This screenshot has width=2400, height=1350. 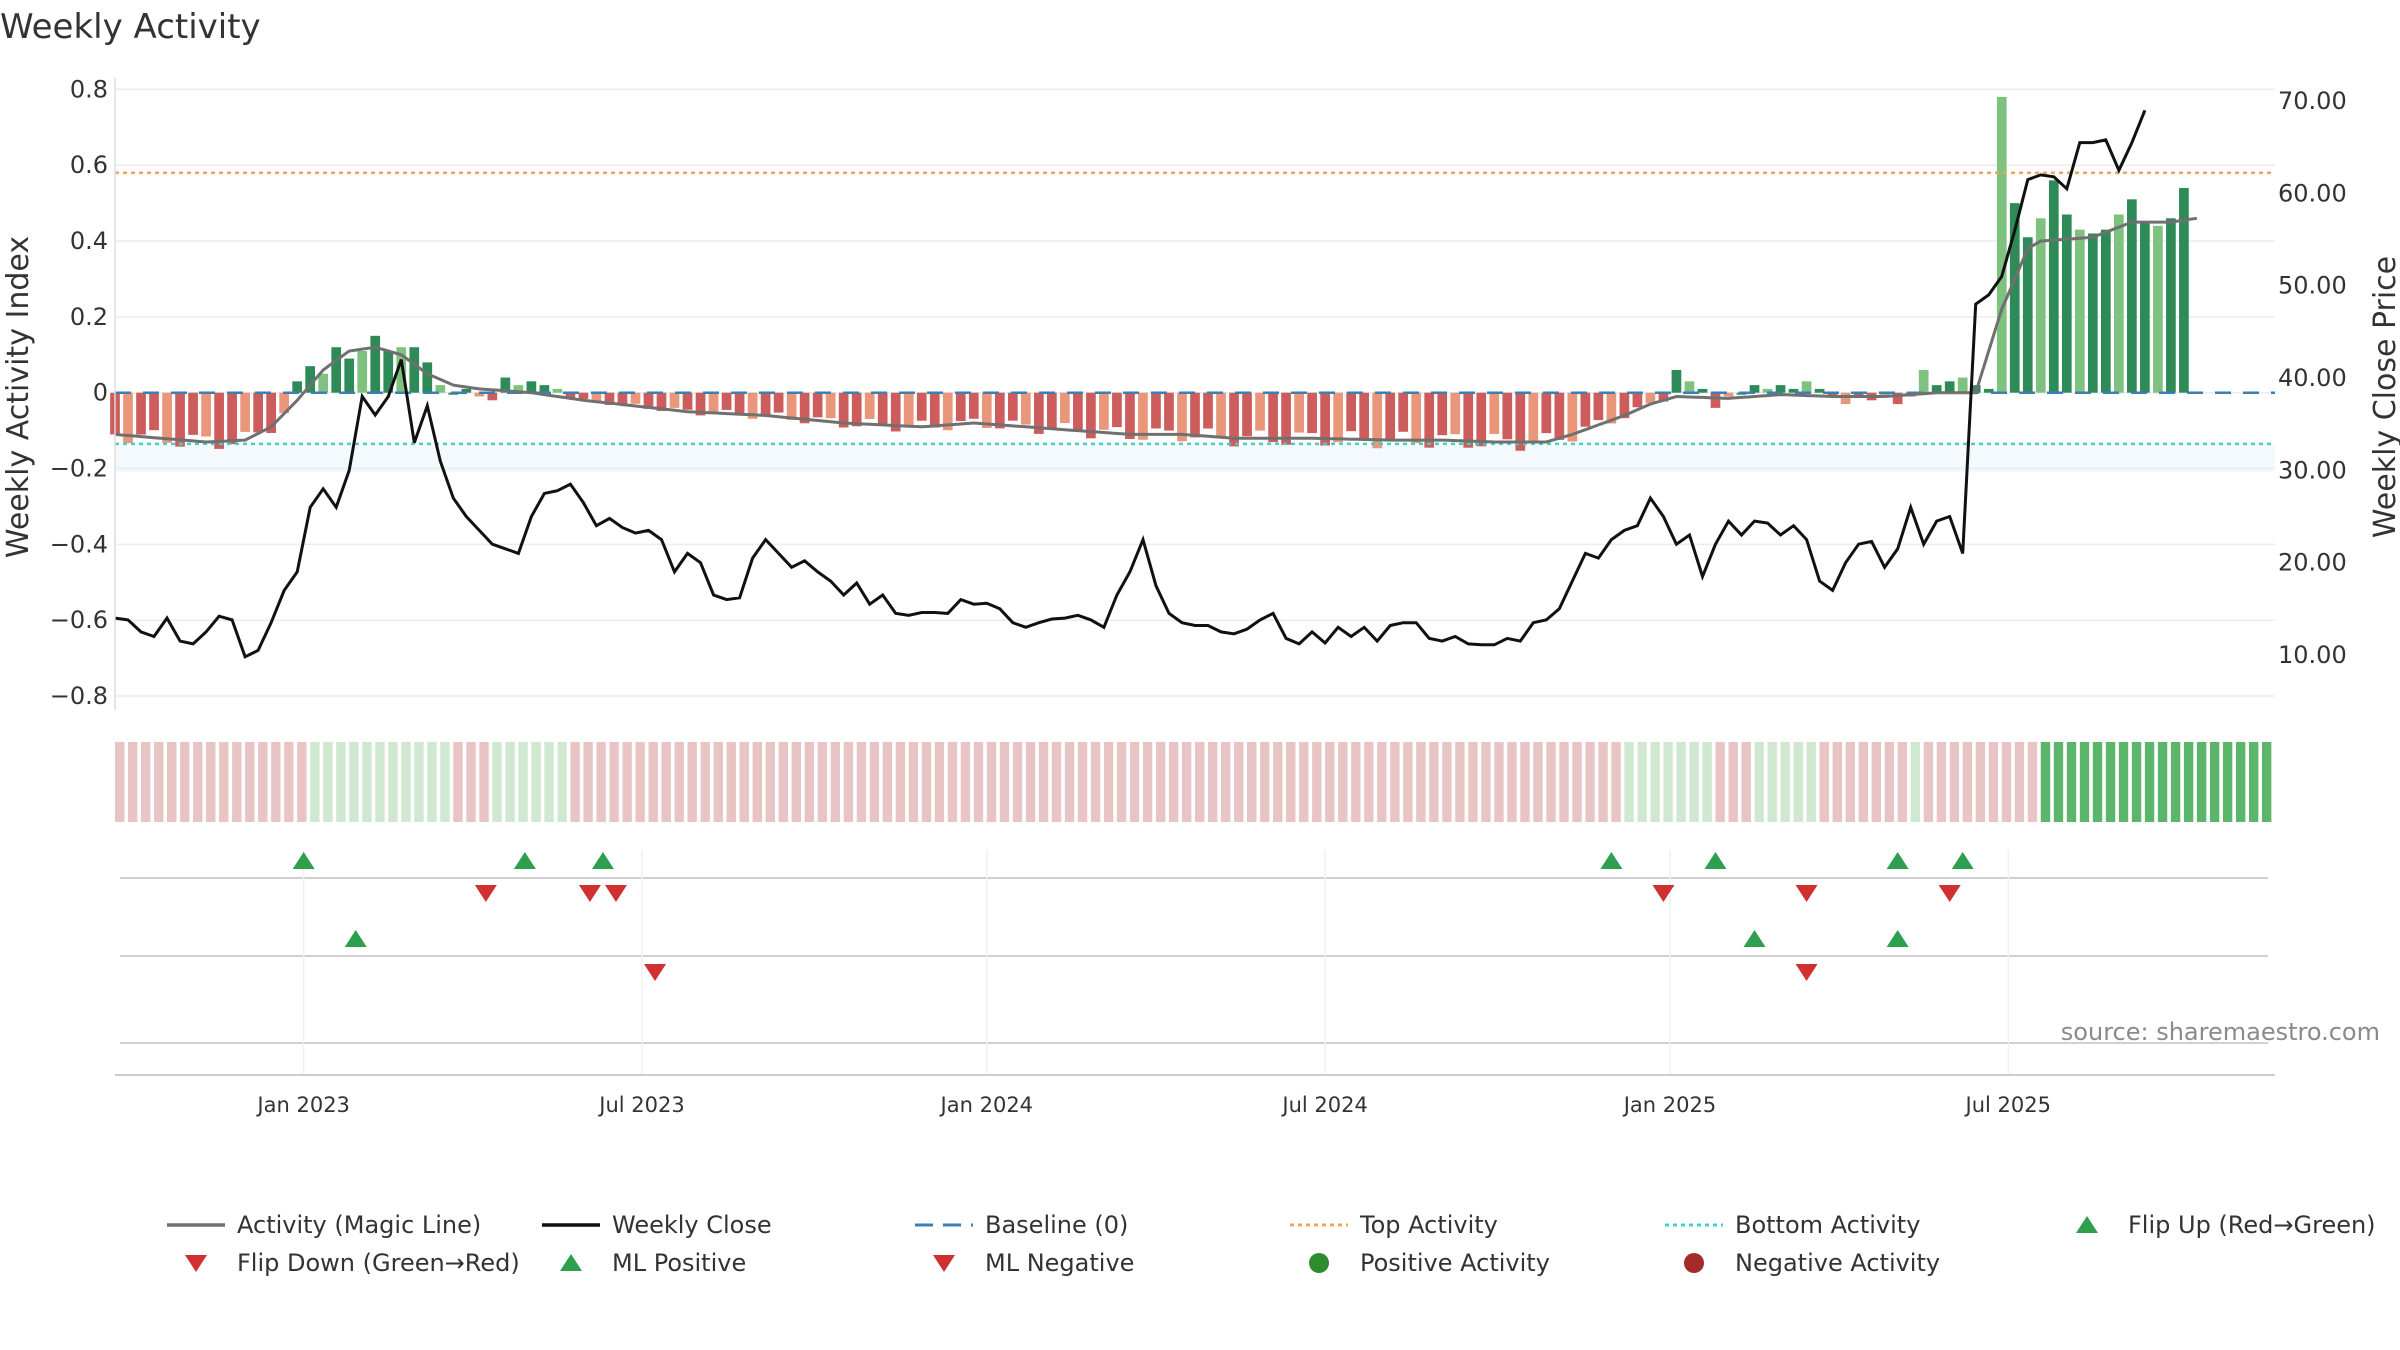 What do you see at coordinates (2312, 470) in the screenshot?
I see `y2-tick-label: 30.00` at bounding box center [2312, 470].